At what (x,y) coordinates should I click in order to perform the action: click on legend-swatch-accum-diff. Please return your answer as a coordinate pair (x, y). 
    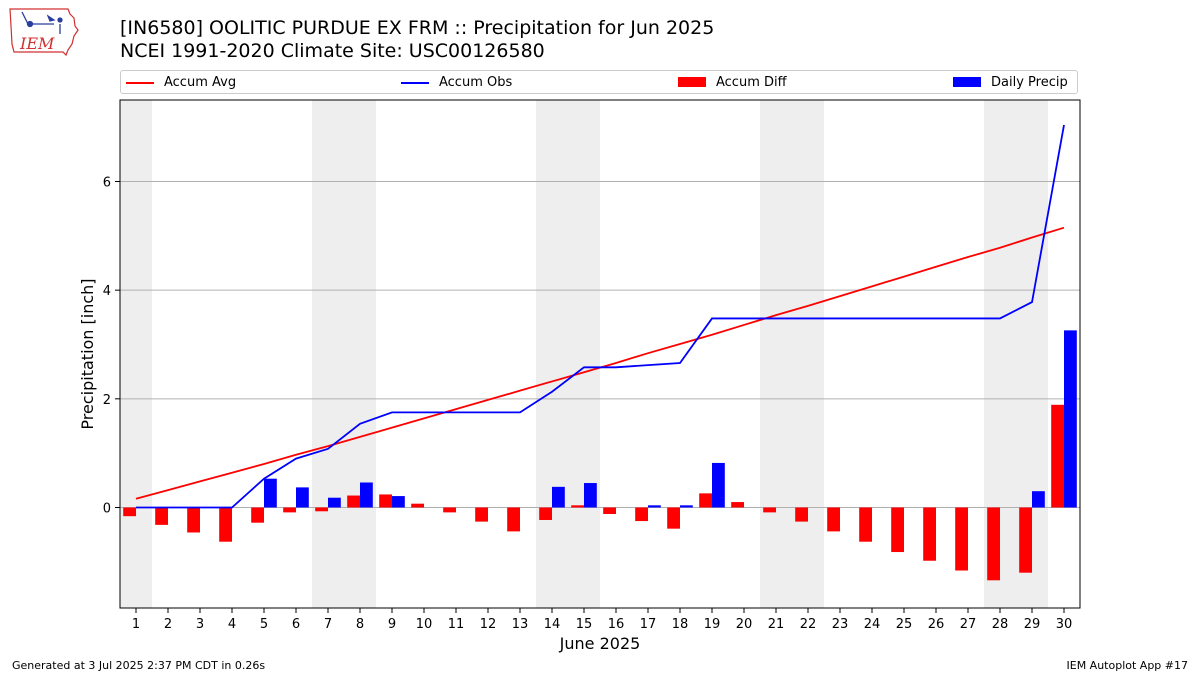
    Looking at the image, I should click on (692, 82).